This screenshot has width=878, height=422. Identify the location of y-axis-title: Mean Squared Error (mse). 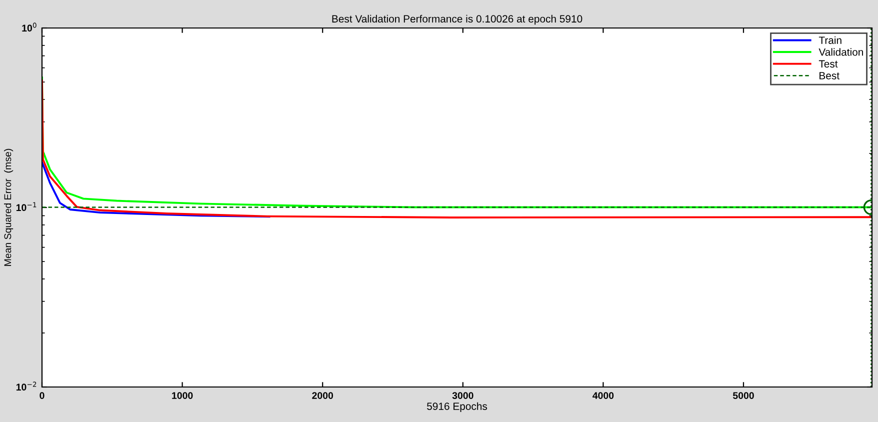
(9, 207).